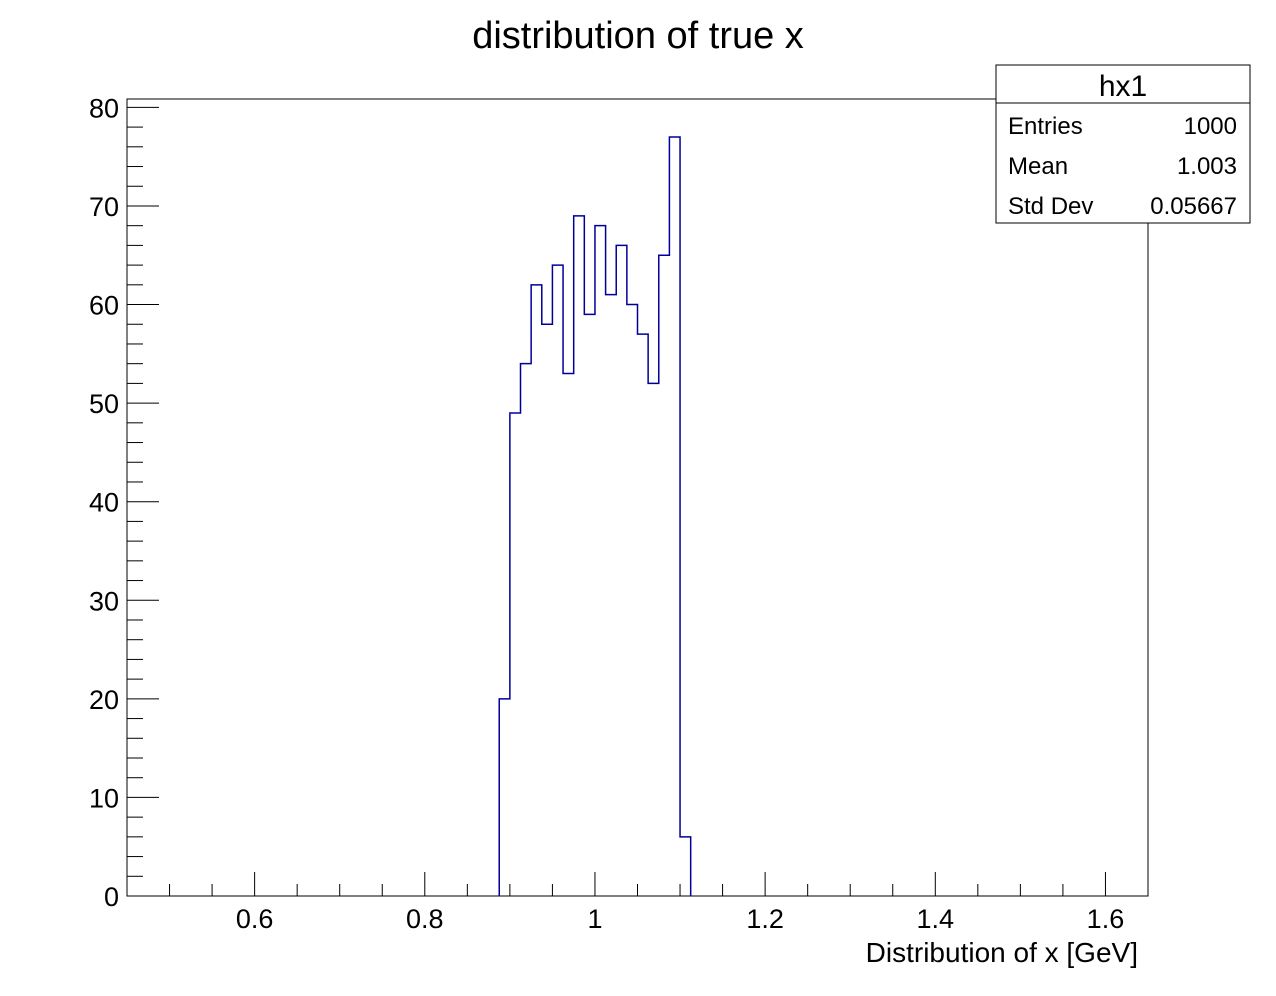  I want to click on stats-box-frame, so click(1123, 144).